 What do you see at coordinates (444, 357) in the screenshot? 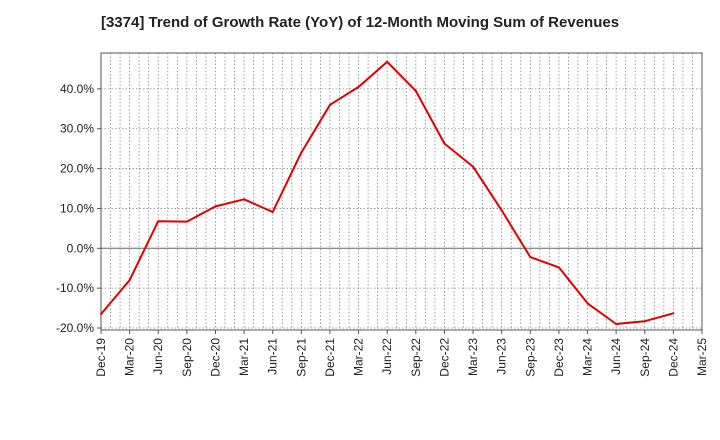
I see `x-tick-label: Dec-22` at bounding box center [444, 357].